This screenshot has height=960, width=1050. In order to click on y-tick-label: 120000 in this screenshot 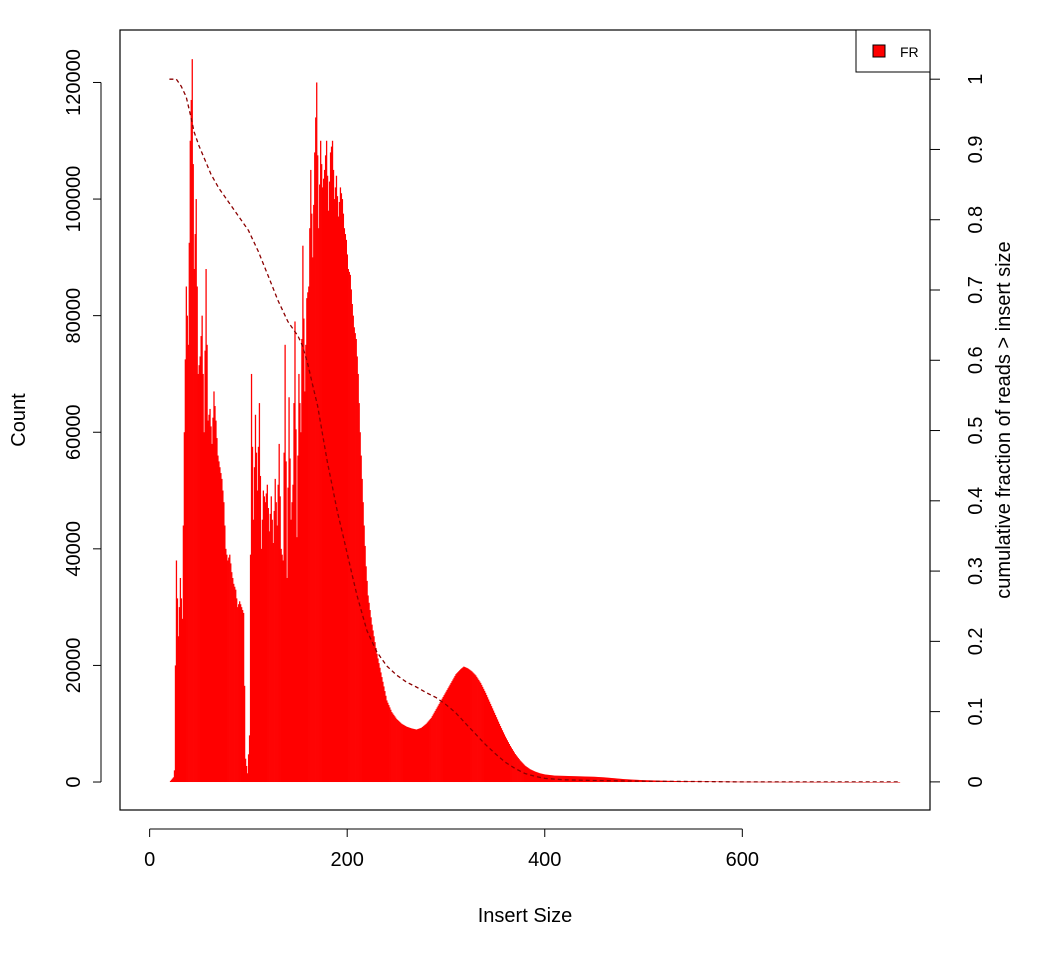, I will do `click(74, 82)`.